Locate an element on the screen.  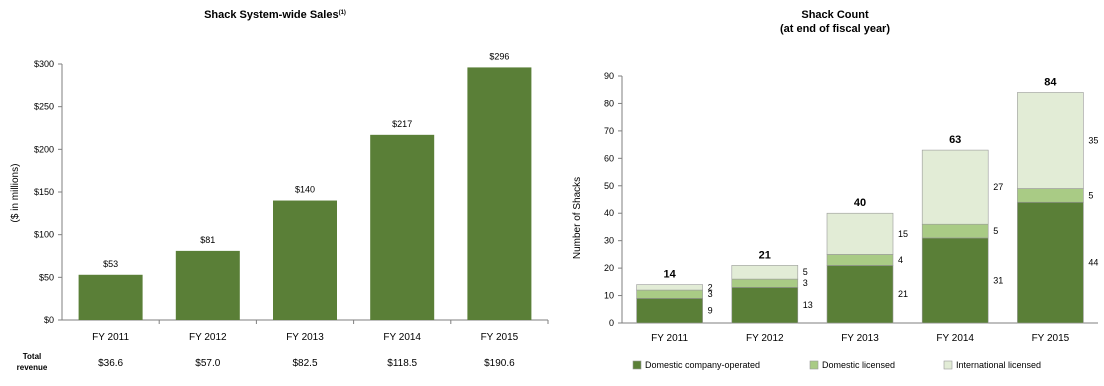
count-category-label: FY 2013 is located at coordinates (860, 338).